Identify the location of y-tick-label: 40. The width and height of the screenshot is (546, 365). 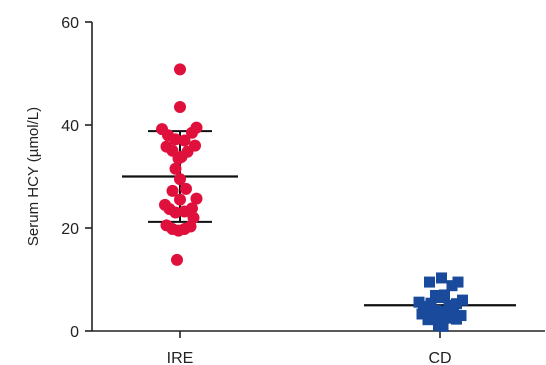
(70, 126).